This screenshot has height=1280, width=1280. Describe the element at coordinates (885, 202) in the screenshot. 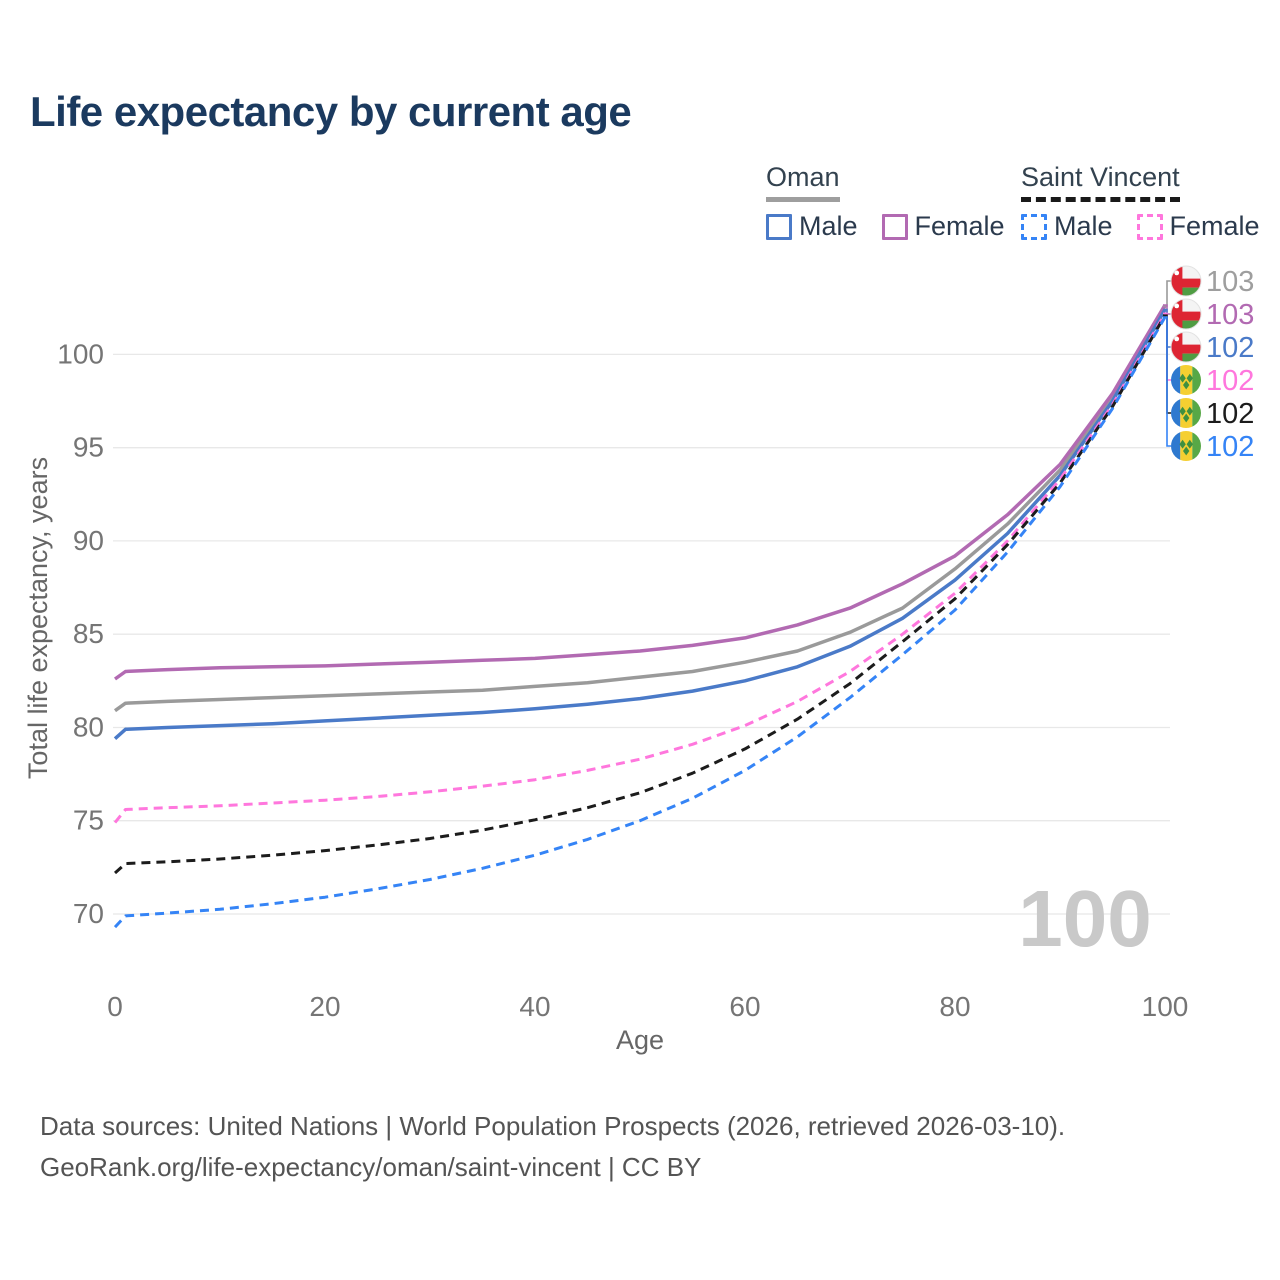

I see `legend-group-oman: Oman Male Female` at that location.